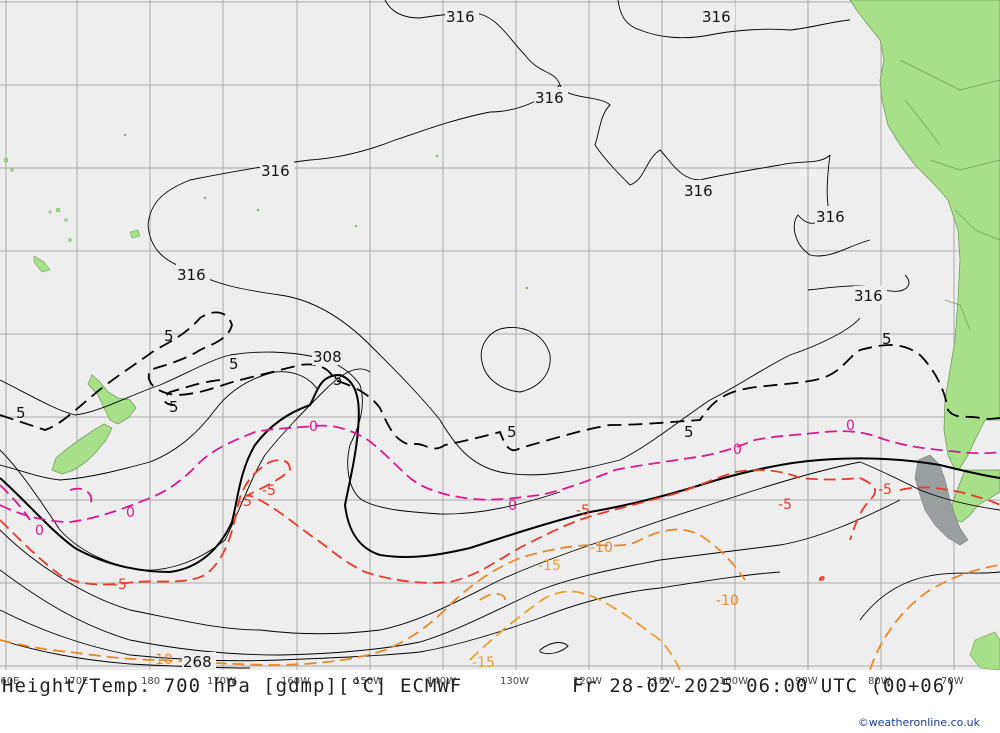 This screenshot has width=1000, height=733. What do you see at coordinates (918, 722) in the screenshot?
I see `source-credit-link: ©weatheronline.co.uk` at bounding box center [918, 722].